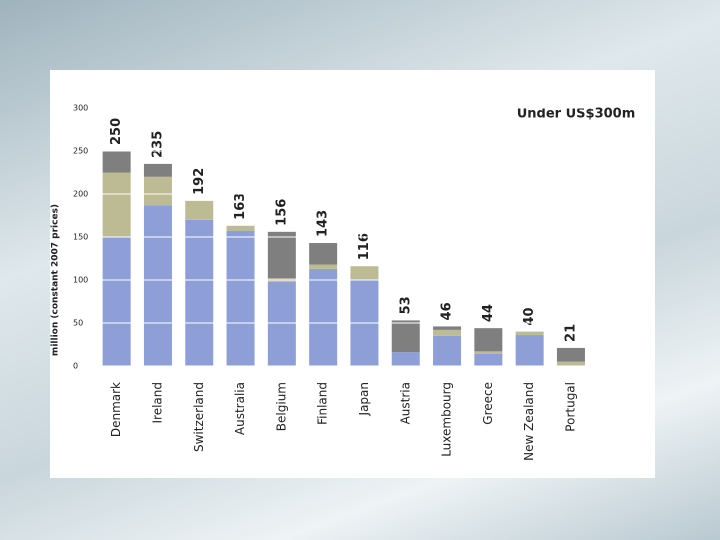 The image size is (720, 540). What do you see at coordinates (488, 403) in the screenshot?
I see `x-tick-label: Greece` at bounding box center [488, 403].